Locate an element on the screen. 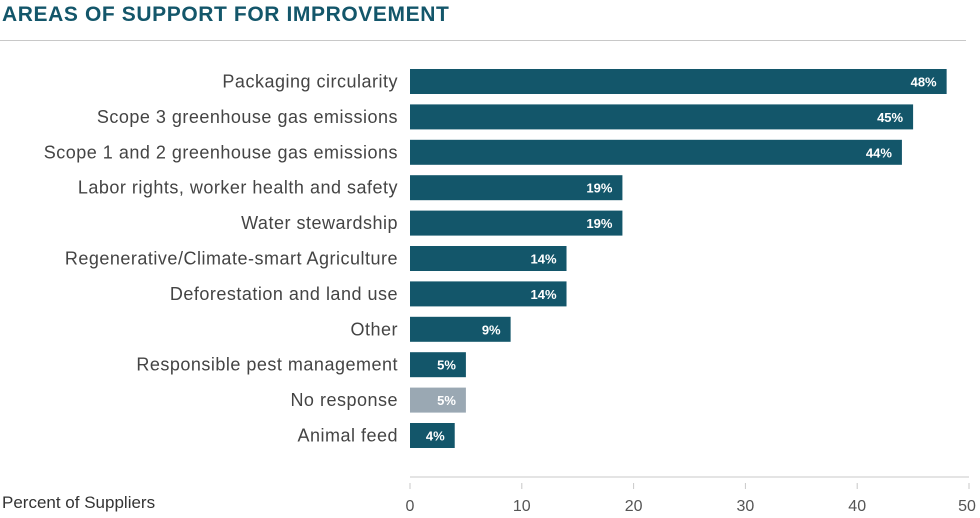  title-divider is located at coordinates (483, 40).